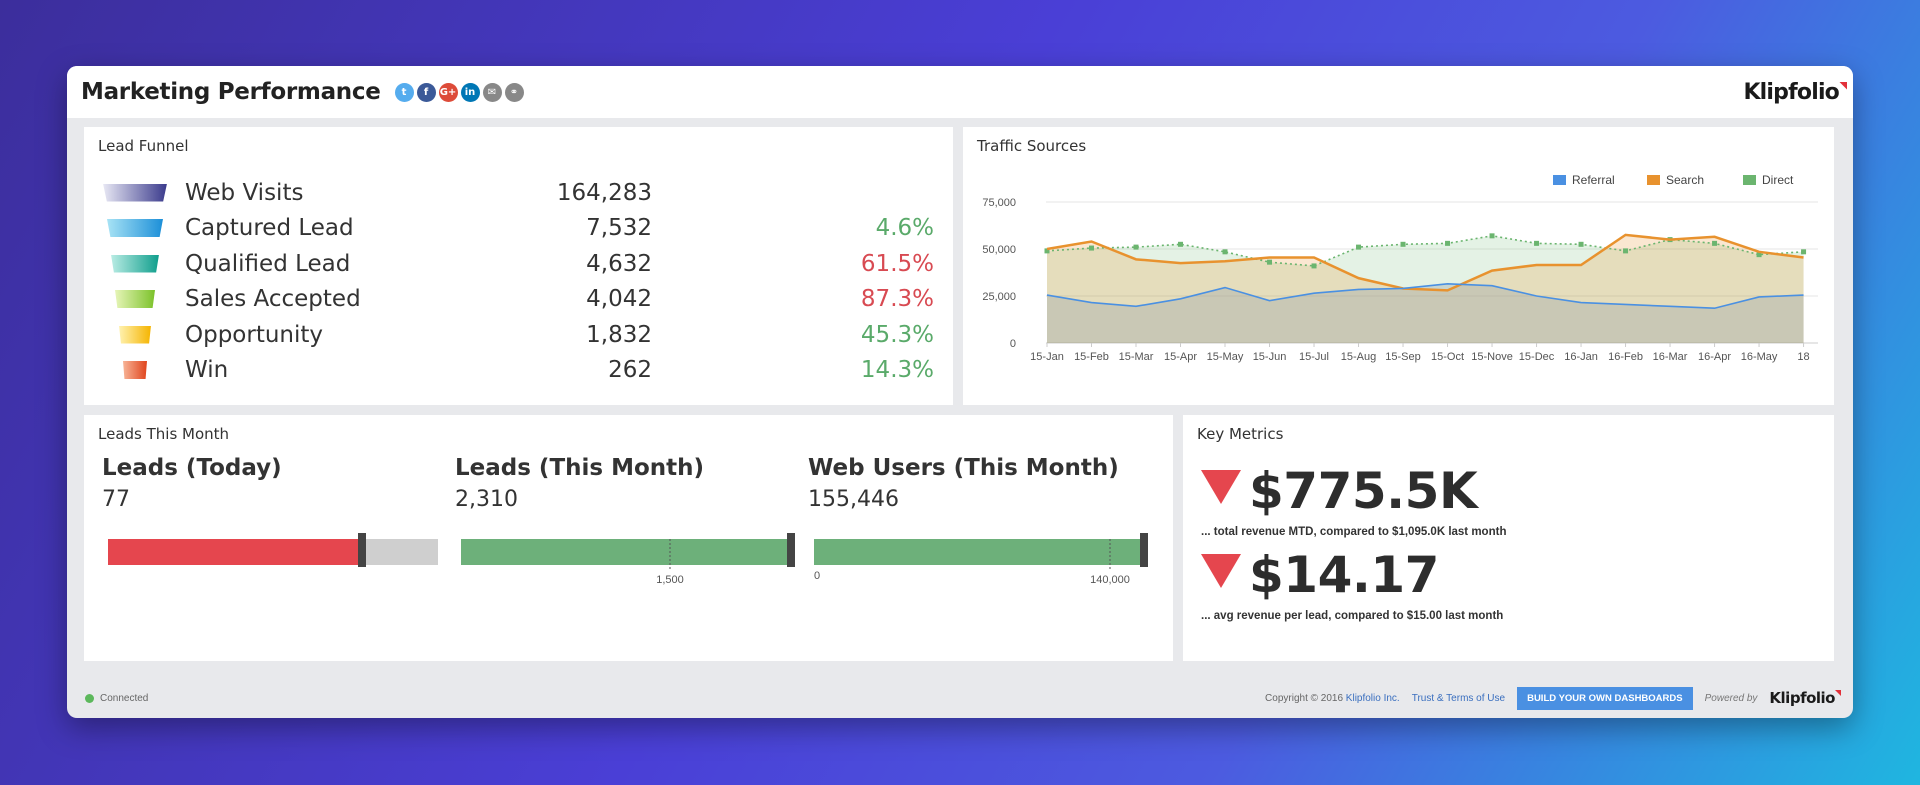 The height and width of the screenshot is (785, 1920). What do you see at coordinates (519, 299) in the screenshot?
I see `funnel-row: Sales Accepted 4,042 87.3%` at bounding box center [519, 299].